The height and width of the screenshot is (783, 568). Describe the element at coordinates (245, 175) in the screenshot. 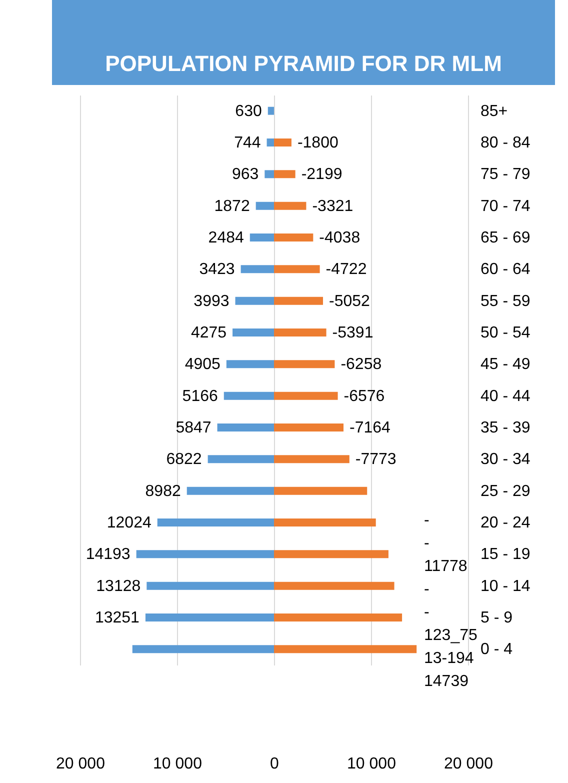

I see `data-label: 963` at that location.